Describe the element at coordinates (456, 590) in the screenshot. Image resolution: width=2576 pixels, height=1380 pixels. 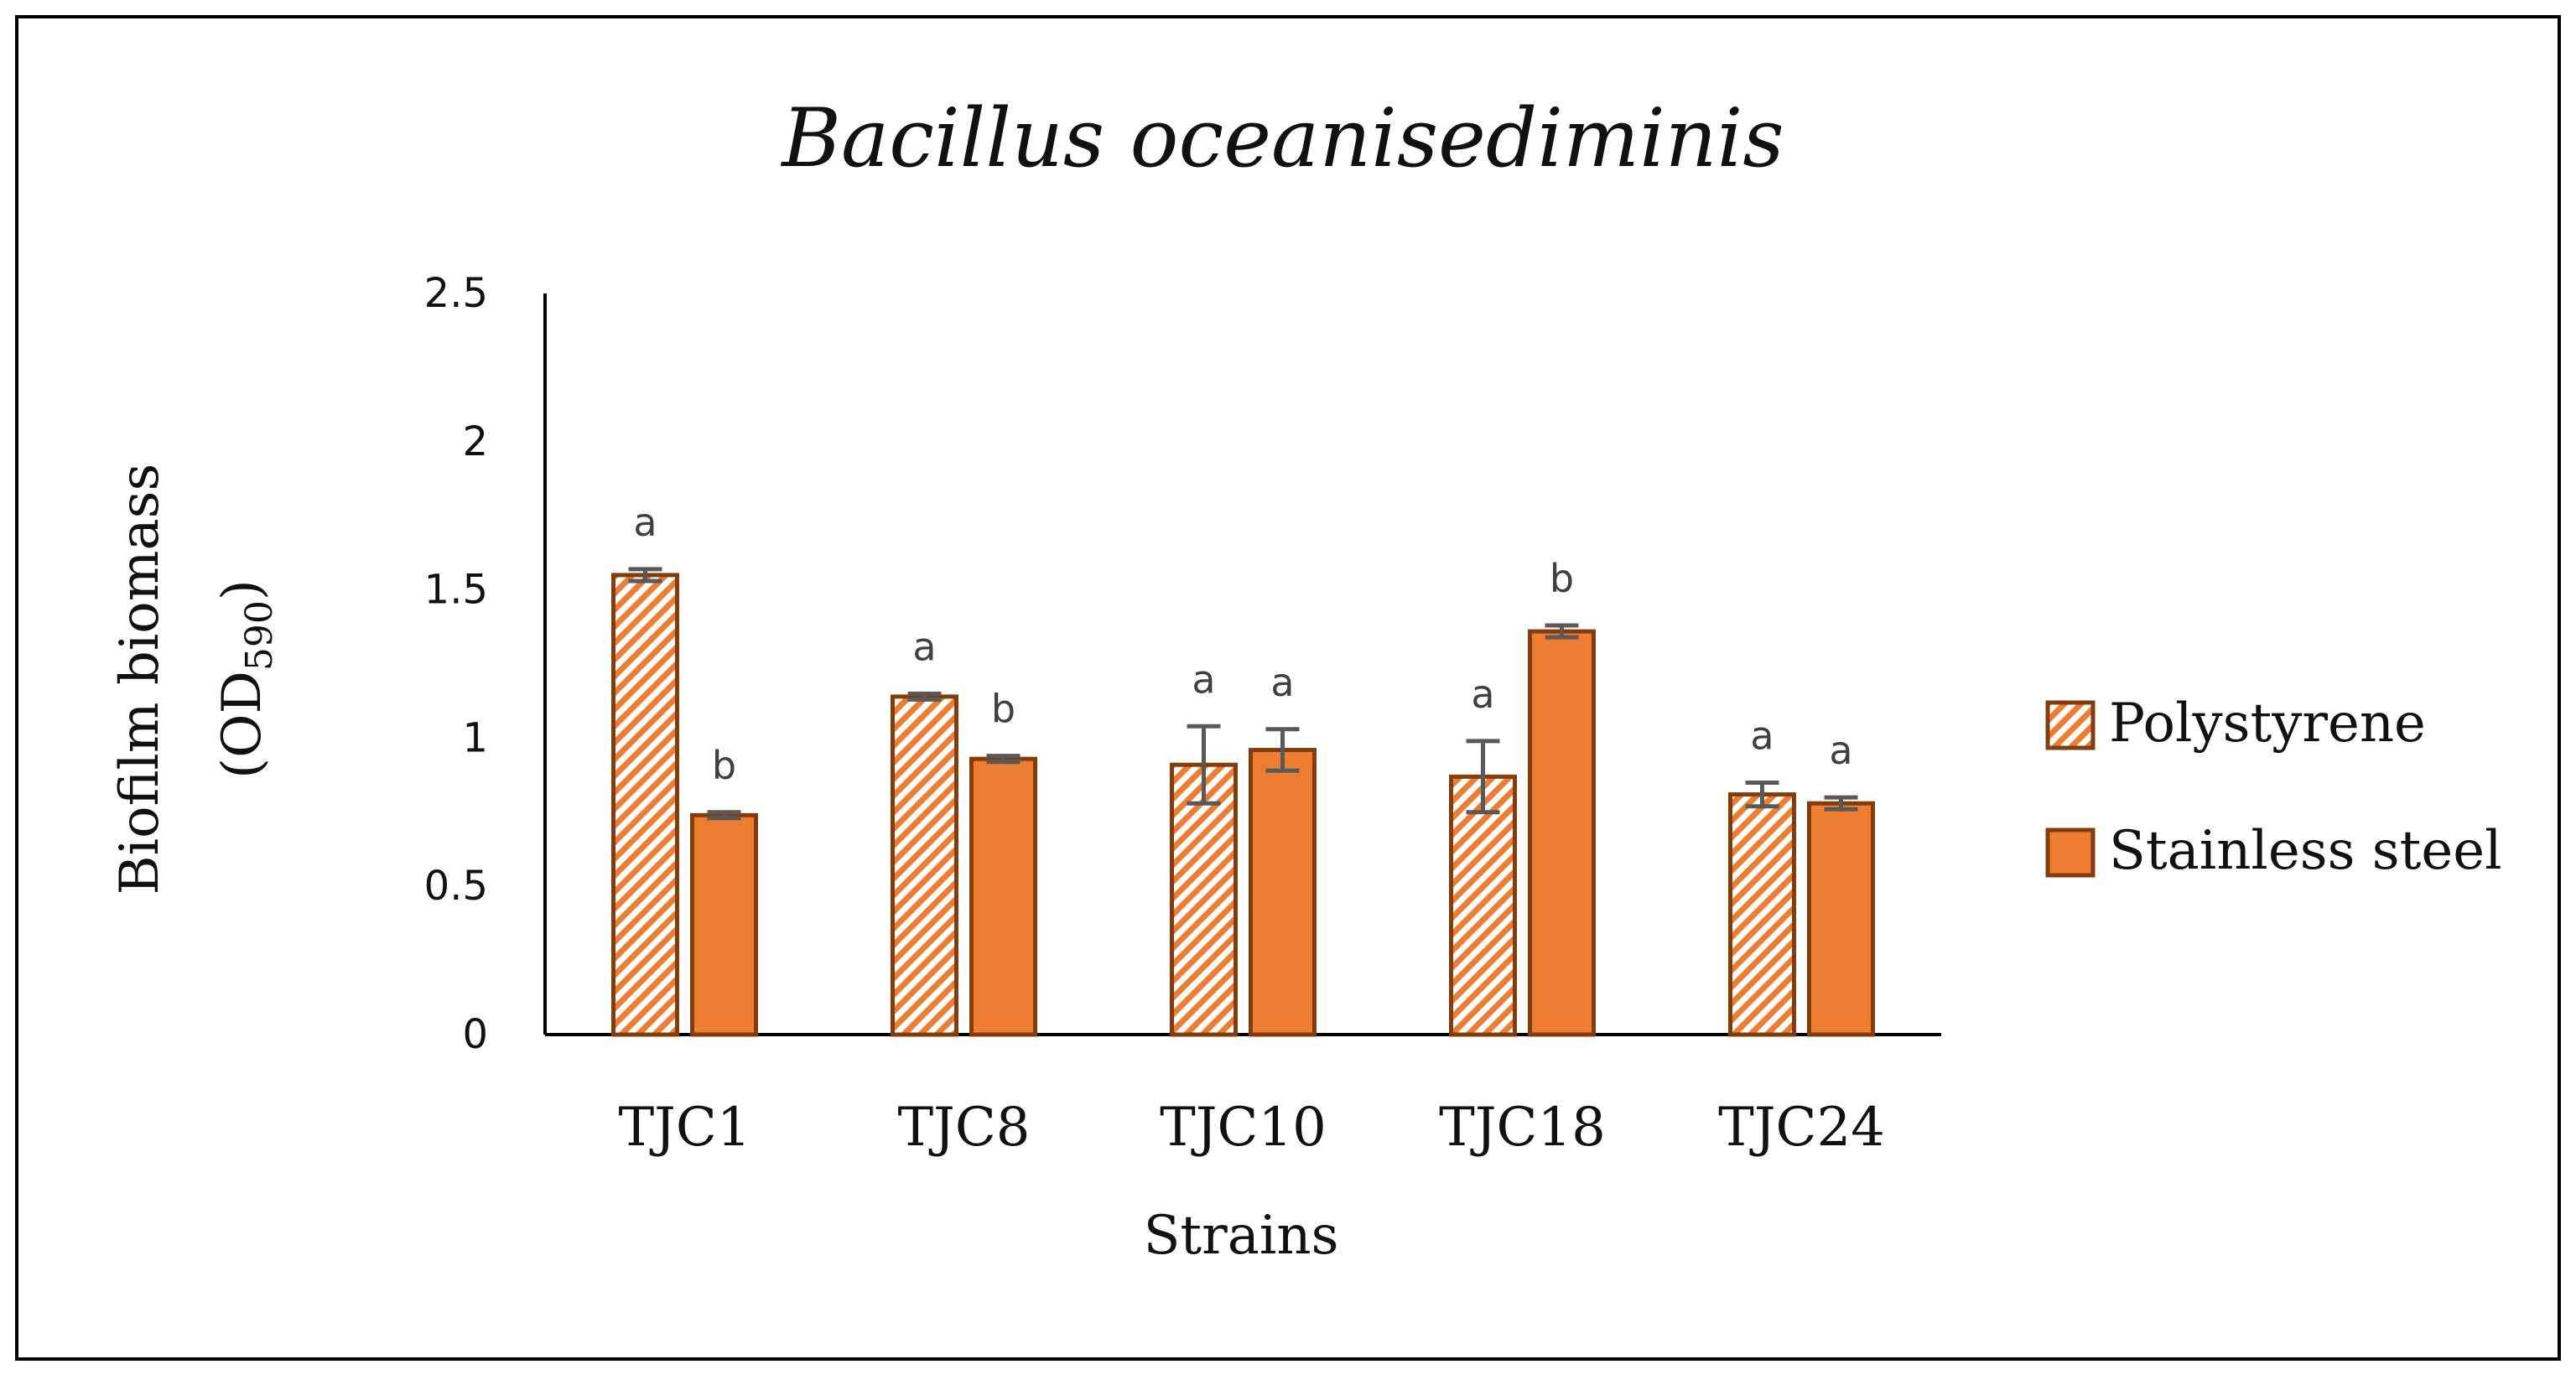
I see `y-tick-label: 1.5` at that location.